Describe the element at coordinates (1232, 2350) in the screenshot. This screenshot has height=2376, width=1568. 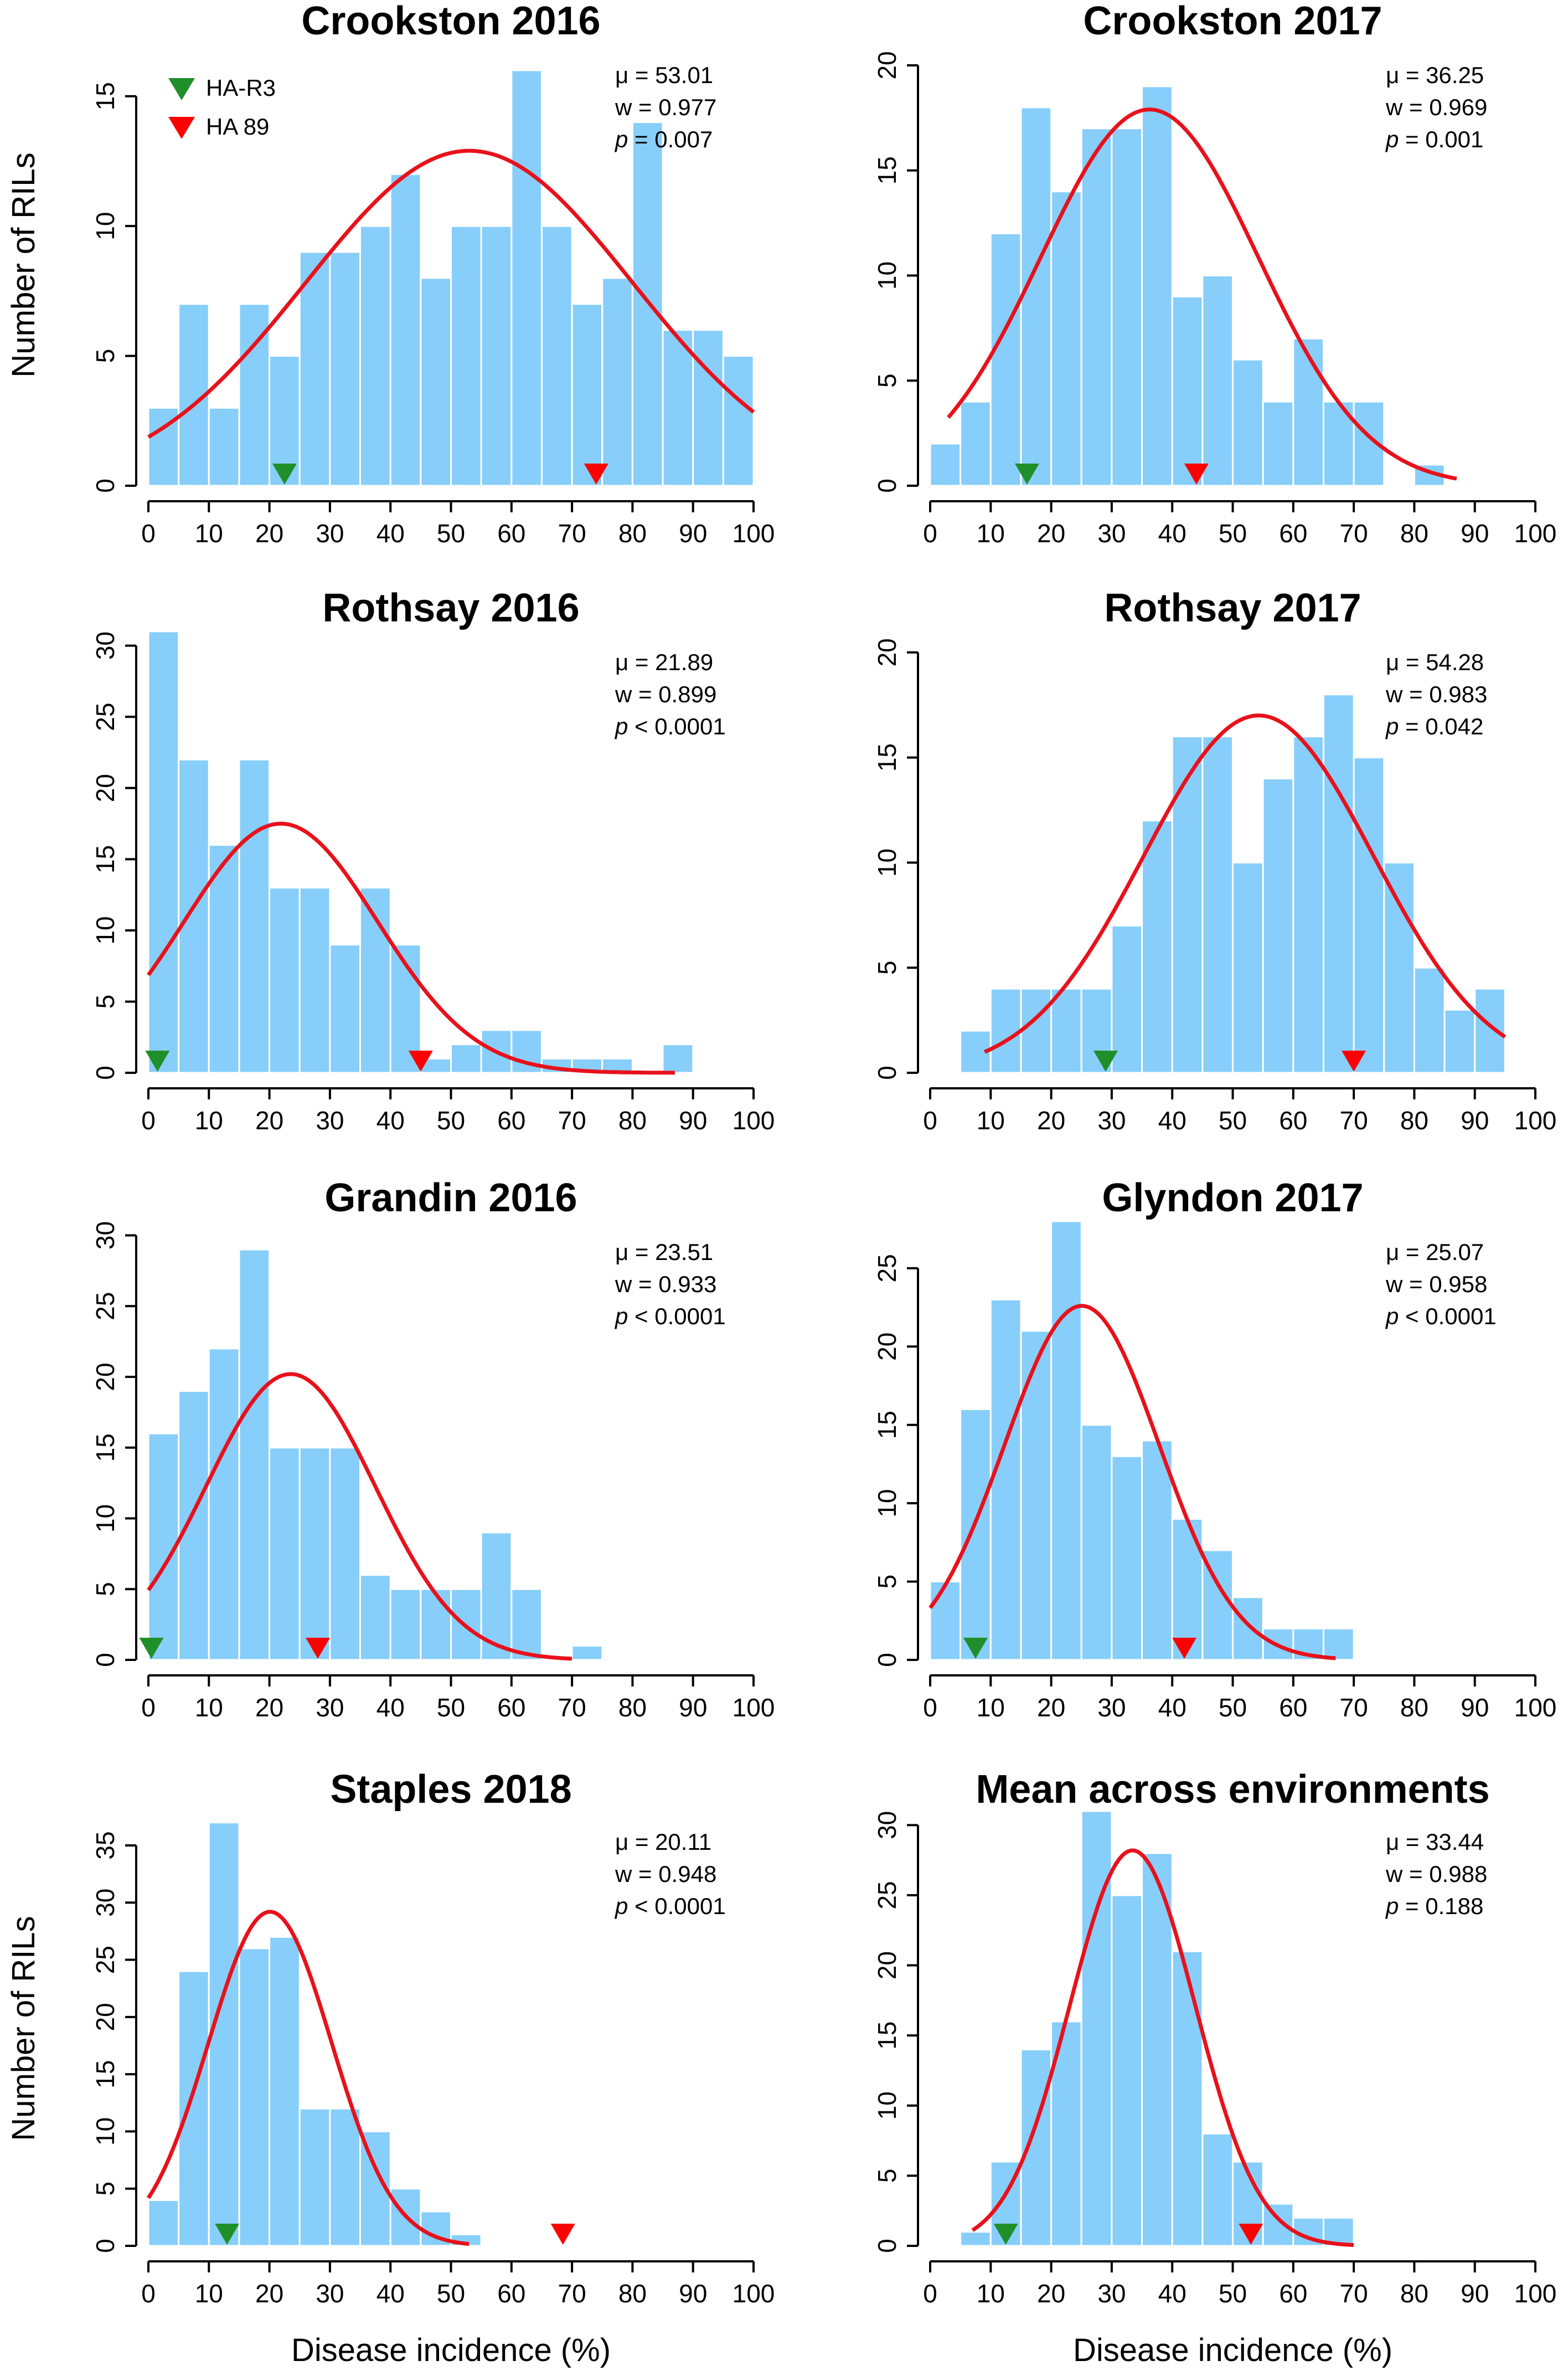
I see `x-axis-title: Disease incidence (%)` at that location.